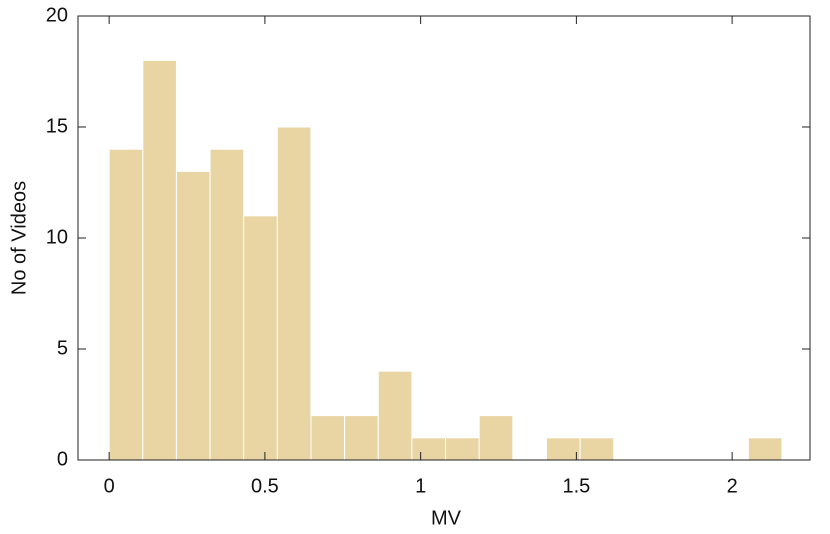 The height and width of the screenshot is (534, 830). Describe the element at coordinates (420, 486) in the screenshot. I see `x-tick-label: 1` at that location.